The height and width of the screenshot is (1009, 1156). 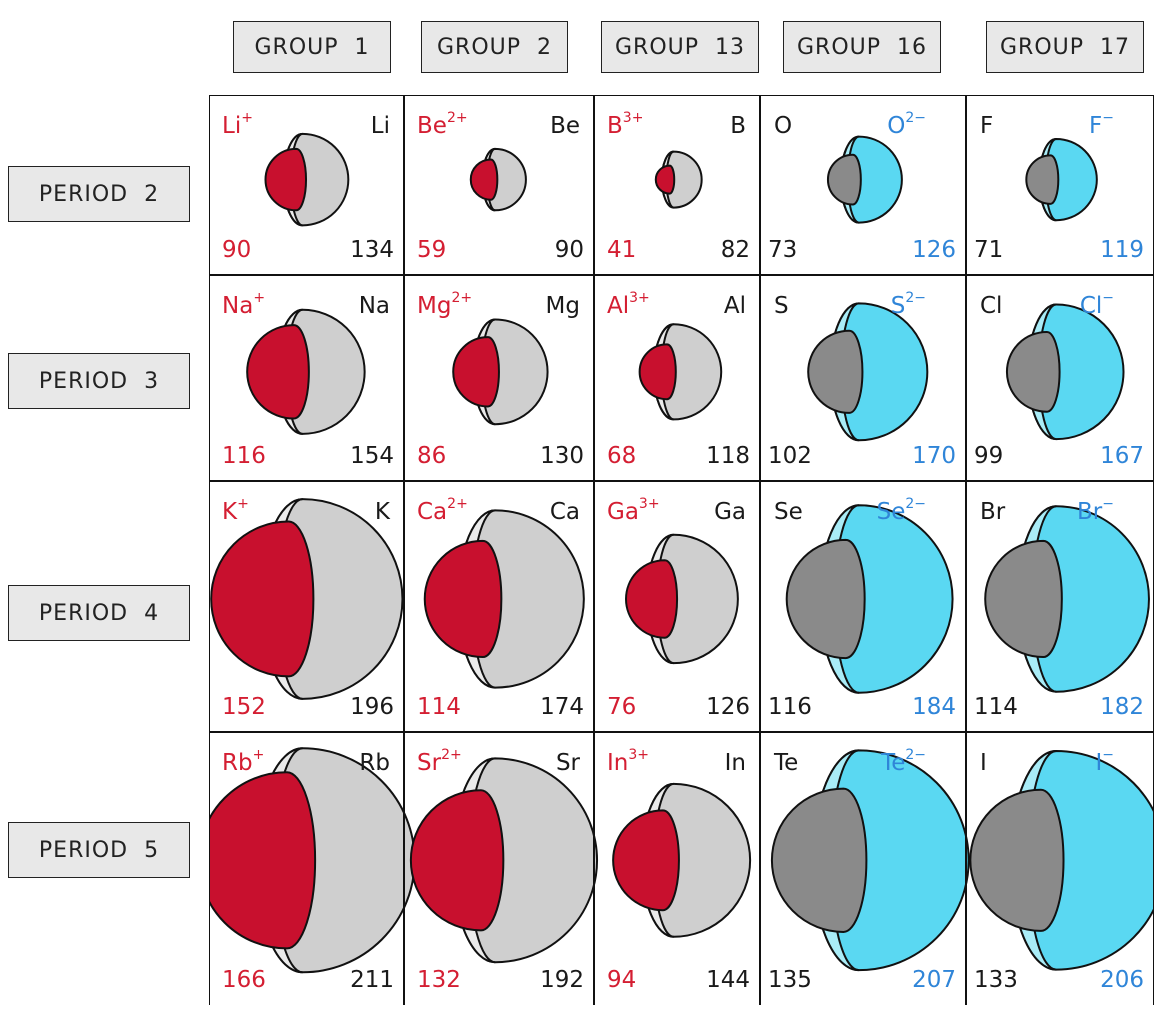 I want to click on group-header-label: GROUP 1, so click(x=312, y=47).